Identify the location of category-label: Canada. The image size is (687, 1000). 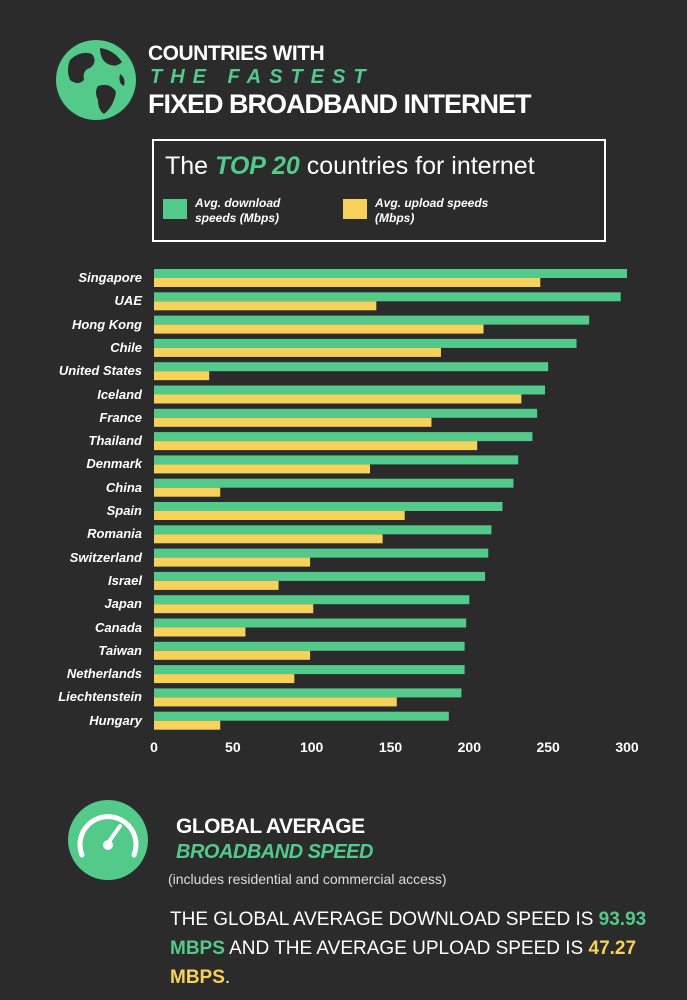
(118, 627).